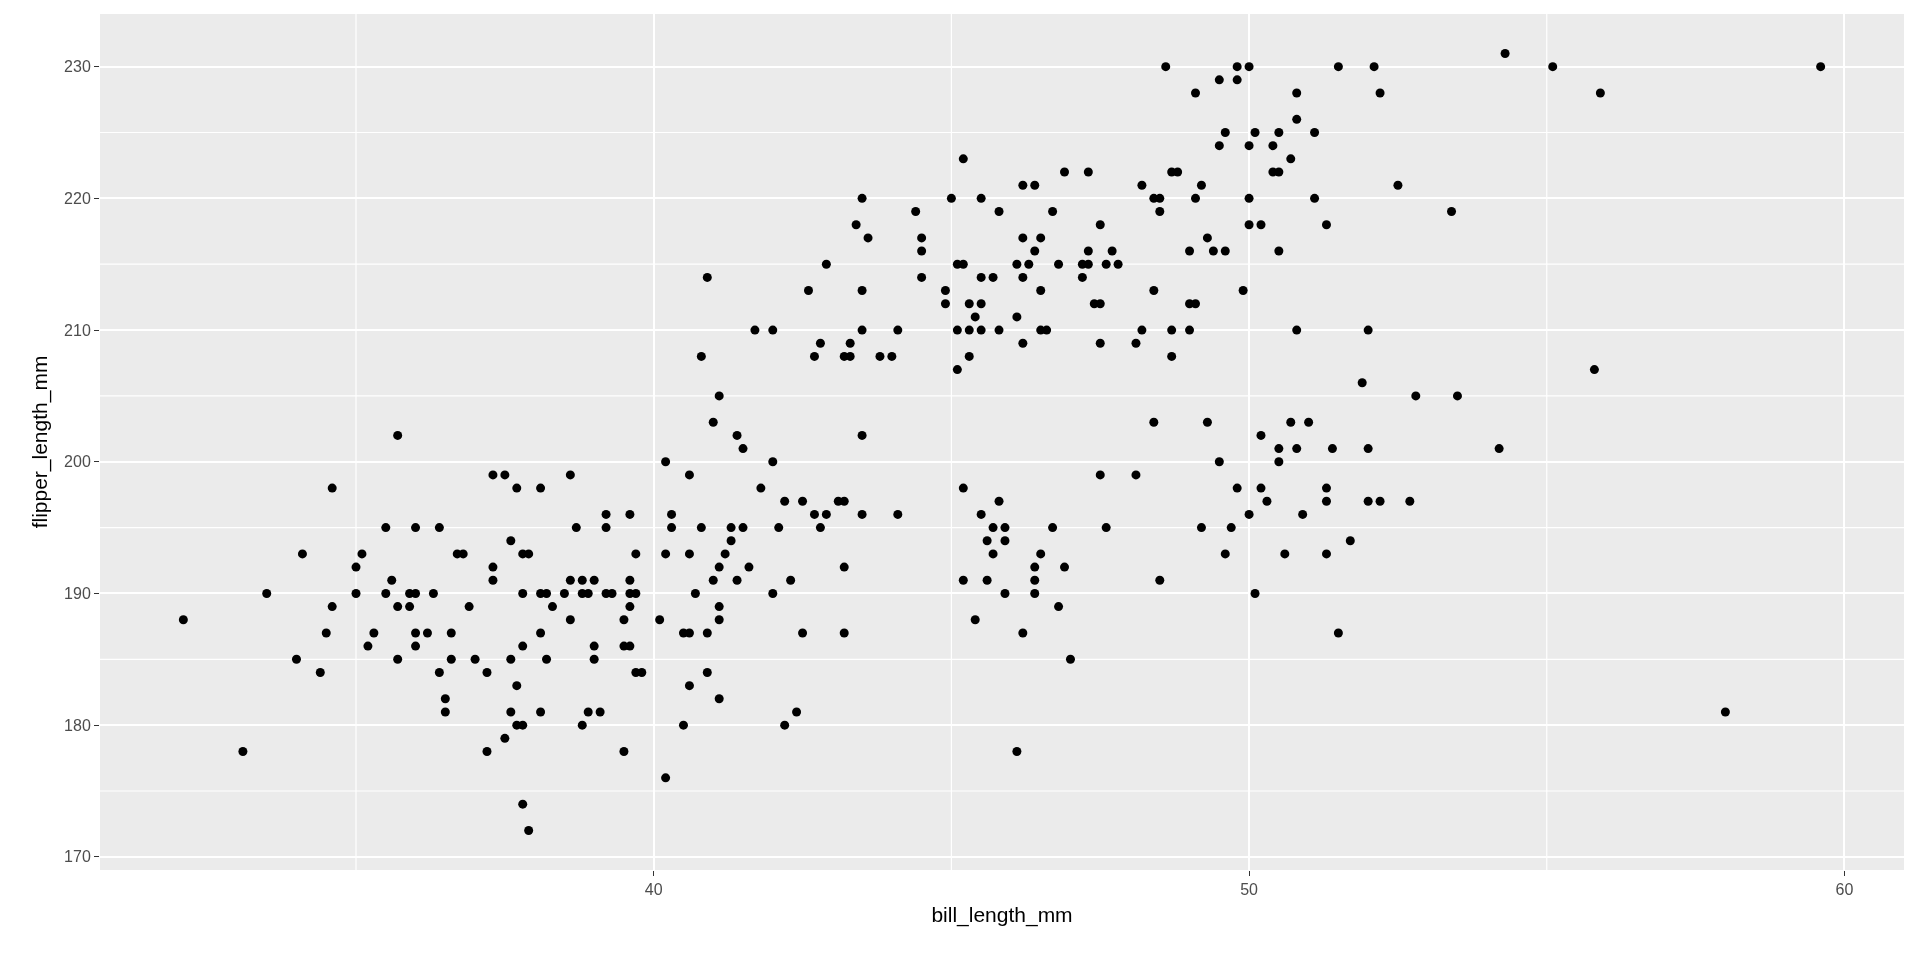  Describe the element at coordinates (1249, 890) in the screenshot. I see `x-tick-label: 50` at that location.